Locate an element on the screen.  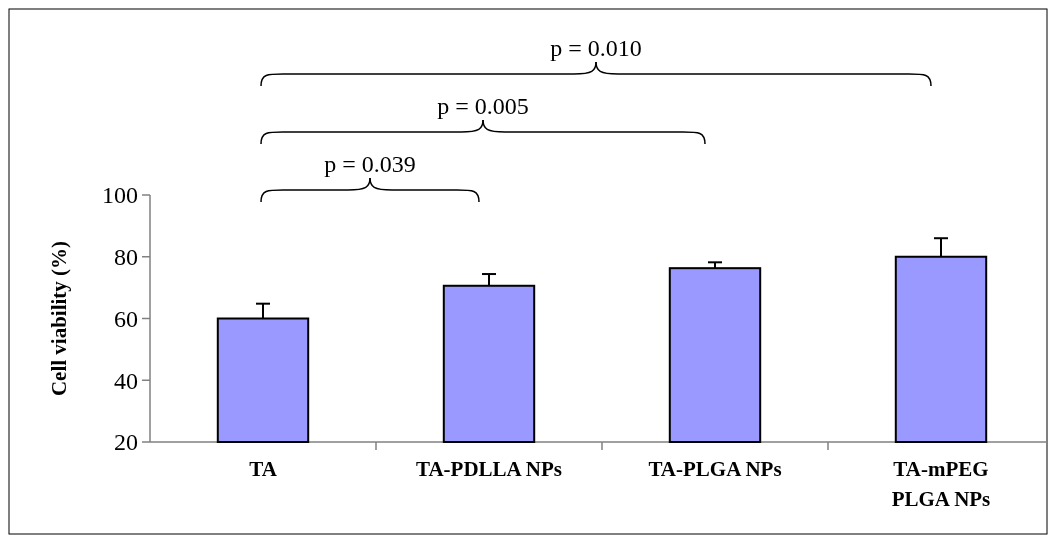
y-tick-label: 100 is located at coordinates (120, 195).